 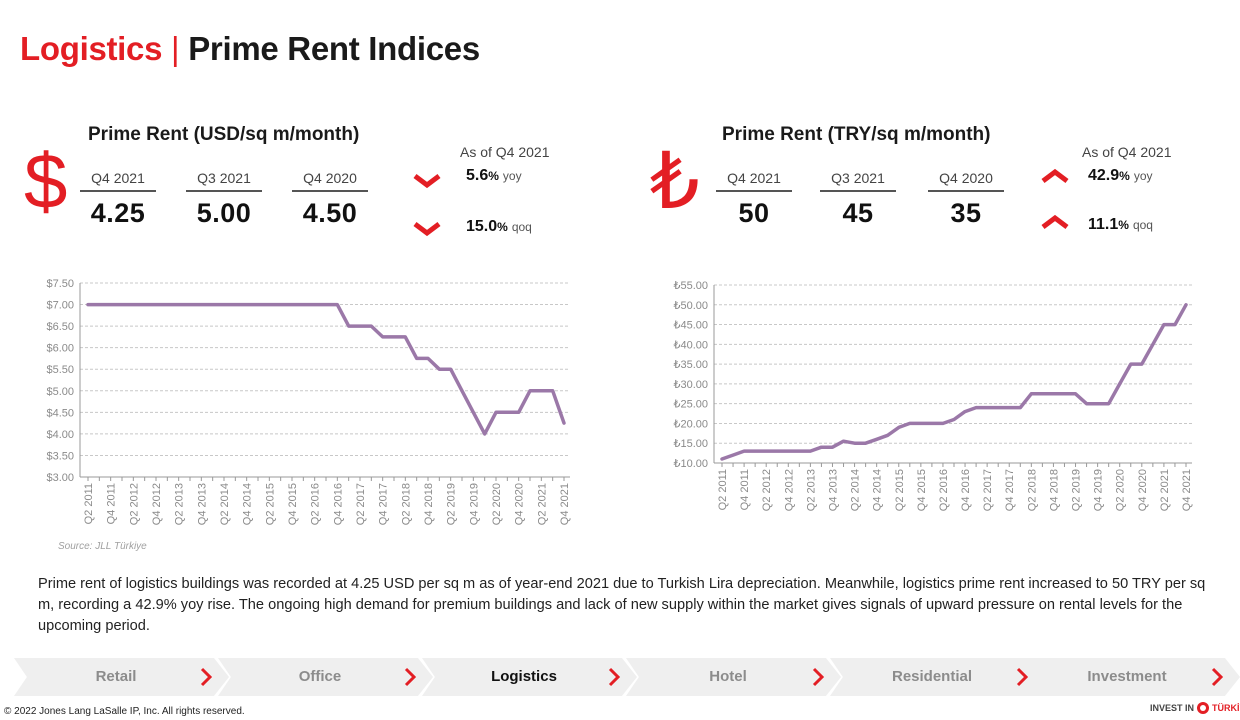 I want to click on x-tick-label: Q4 2017, so click(x=384, y=504).